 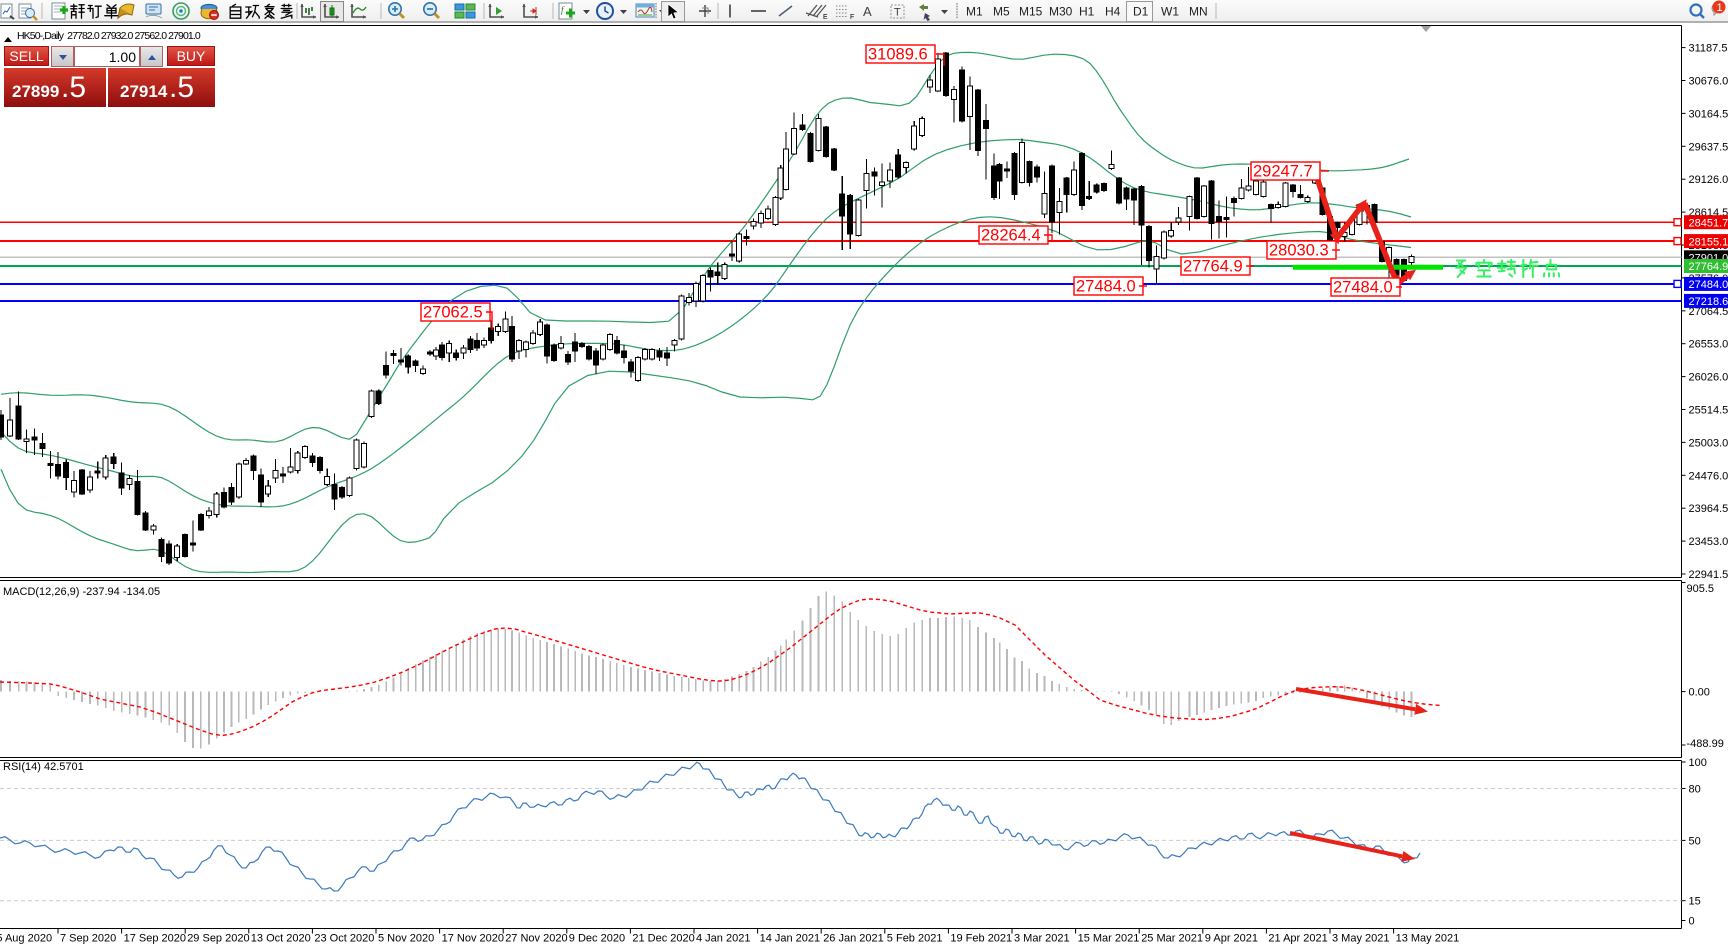 What do you see at coordinates (1428, 939) in the screenshot?
I see `svg-text: 13 May 2021` at bounding box center [1428, 939].